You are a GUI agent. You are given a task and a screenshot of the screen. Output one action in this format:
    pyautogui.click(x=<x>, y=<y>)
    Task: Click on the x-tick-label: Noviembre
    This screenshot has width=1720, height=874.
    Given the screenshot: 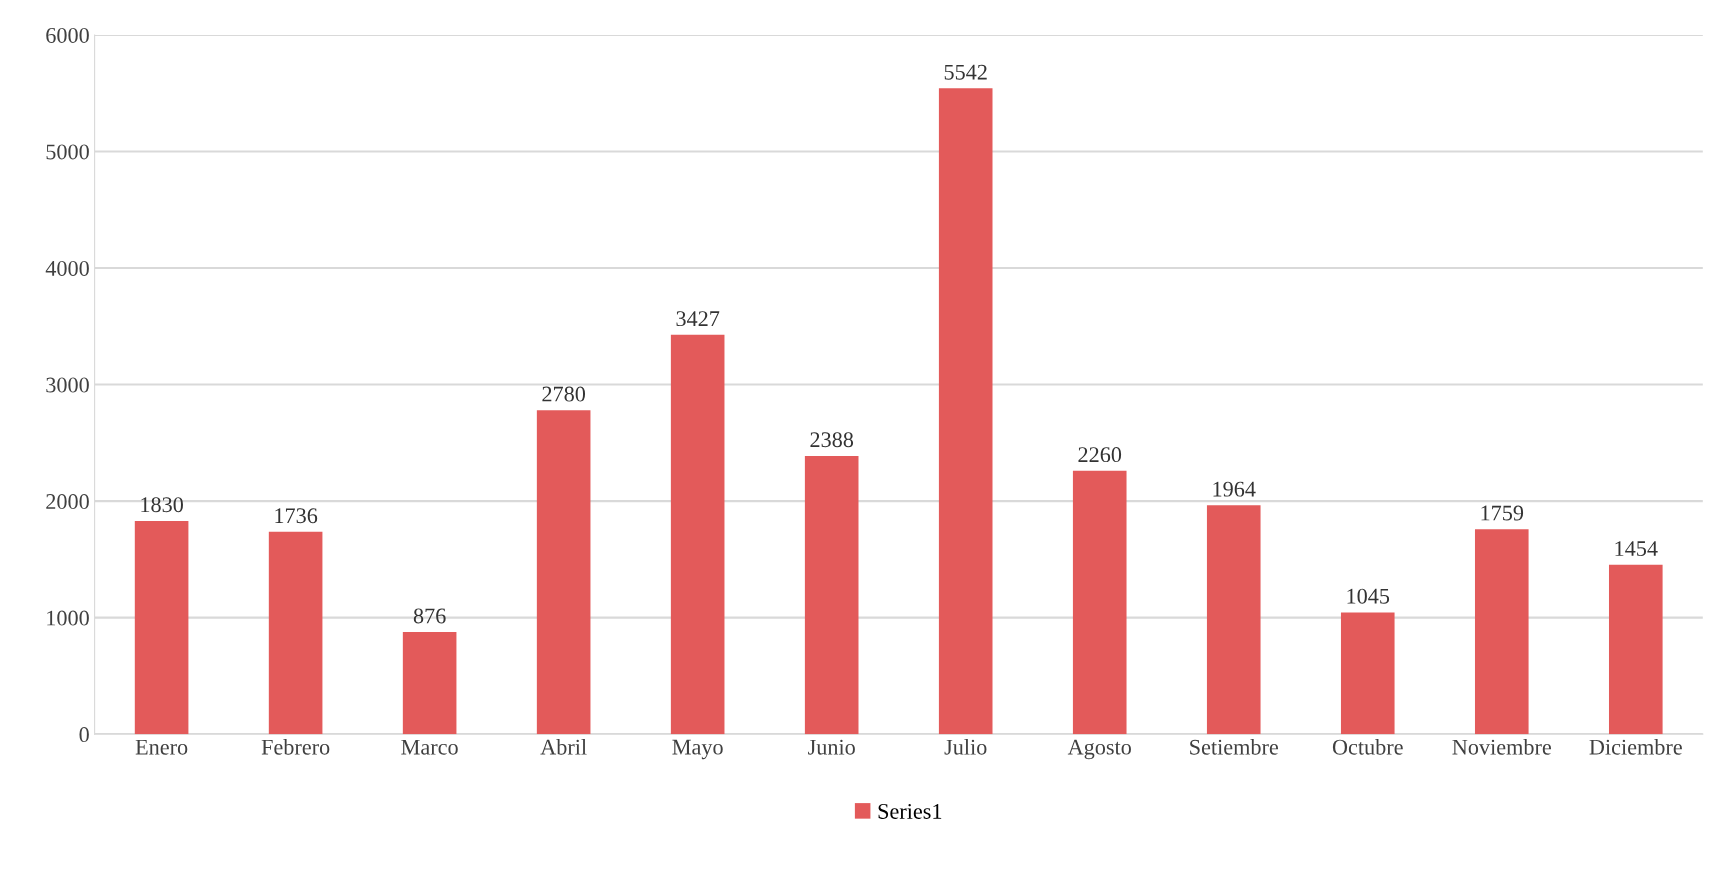 What is the action you would take?
    pyautogui.click(x=1501, y=747)
    